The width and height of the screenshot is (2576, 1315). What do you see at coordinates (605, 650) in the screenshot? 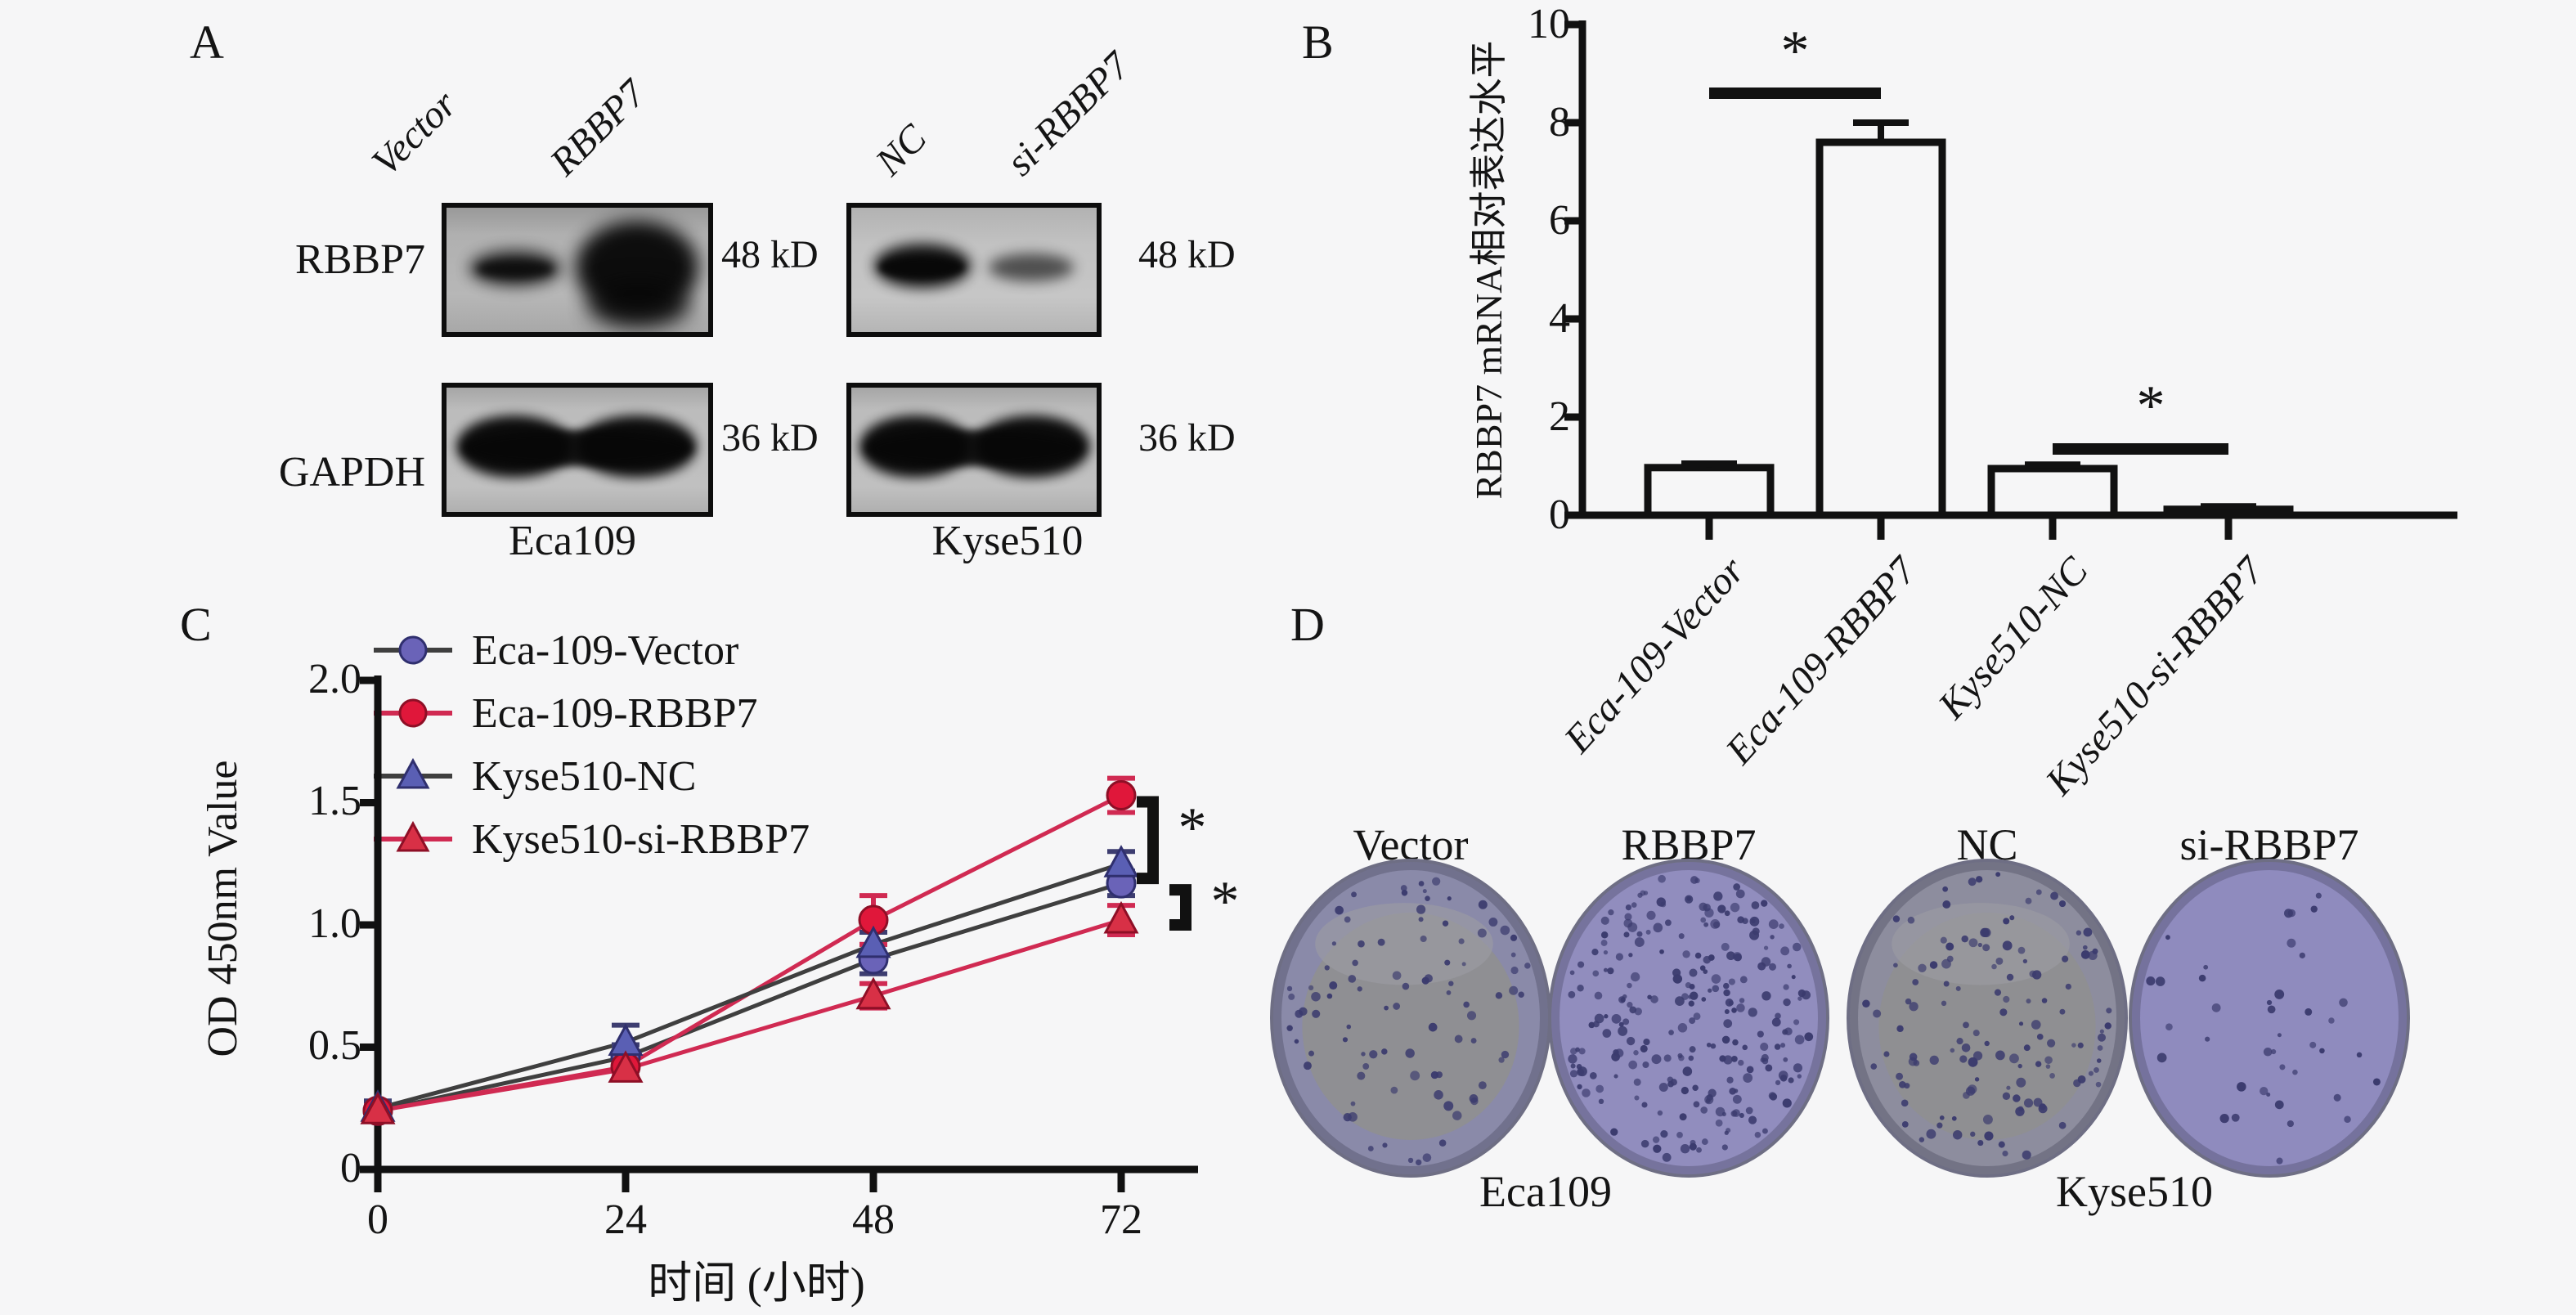
I see `legend-label: Eca-109-Vector` at bounding box center [605, 650].